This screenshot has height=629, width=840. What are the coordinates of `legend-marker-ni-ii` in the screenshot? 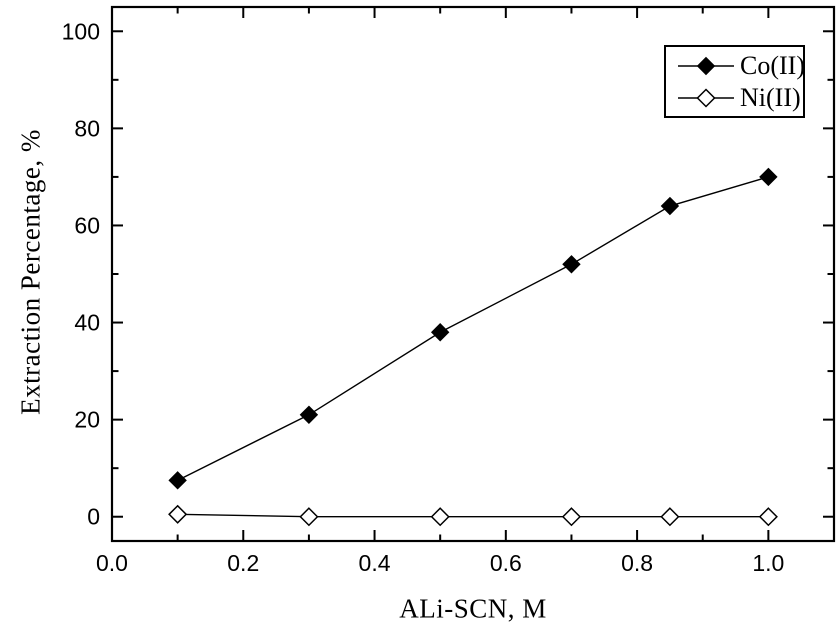 It's located at (706, 97).